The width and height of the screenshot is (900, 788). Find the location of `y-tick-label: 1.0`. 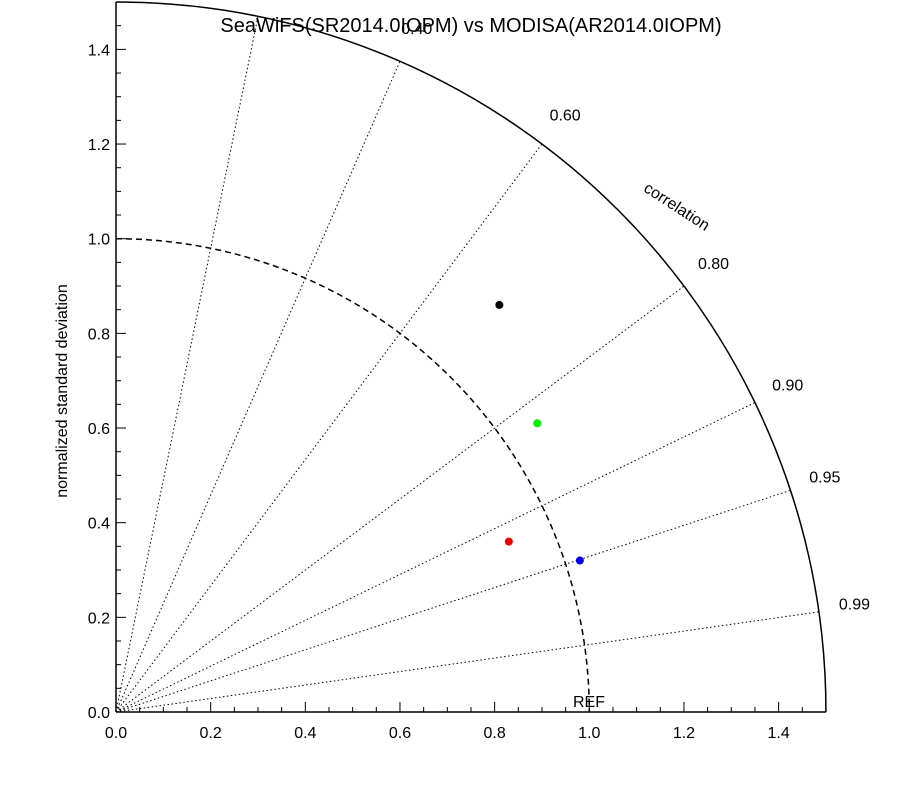

y-tick-label: 1.0 is located at coordinates (99, 240).